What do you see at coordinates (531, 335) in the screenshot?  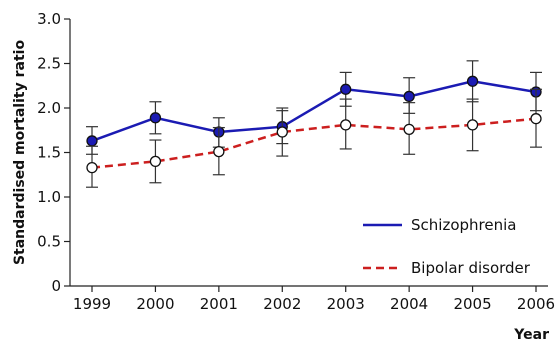 I see `x-axis-title: Year` at bounding box center [531, 335].